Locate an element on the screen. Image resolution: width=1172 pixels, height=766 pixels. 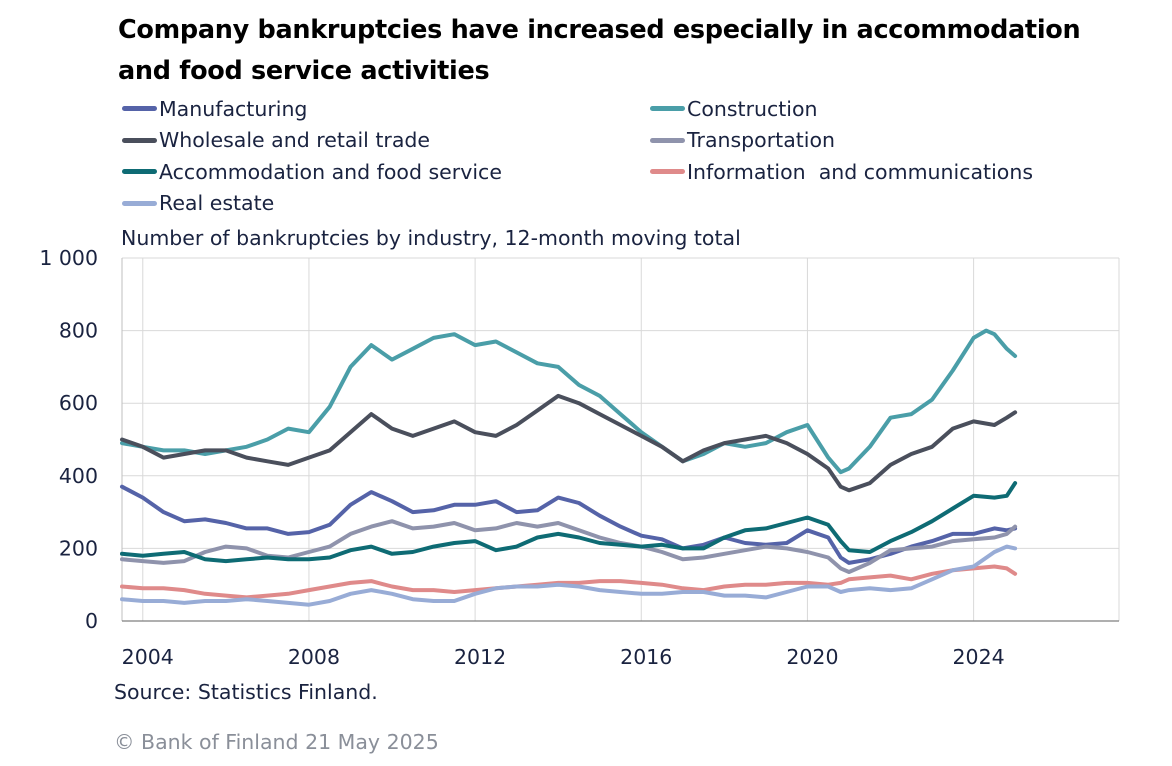
y-tick-label: 600 is located at coordinates (78, 403).